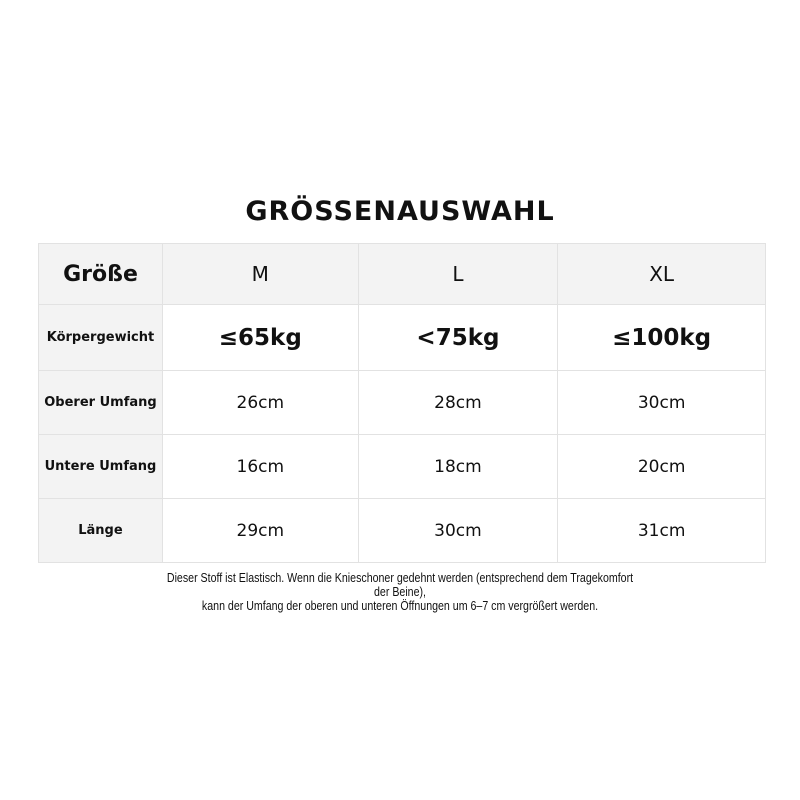  Describe the element at coordinates (661, 337) in the screenshot. I see `cell: ≤100kg` at that location.